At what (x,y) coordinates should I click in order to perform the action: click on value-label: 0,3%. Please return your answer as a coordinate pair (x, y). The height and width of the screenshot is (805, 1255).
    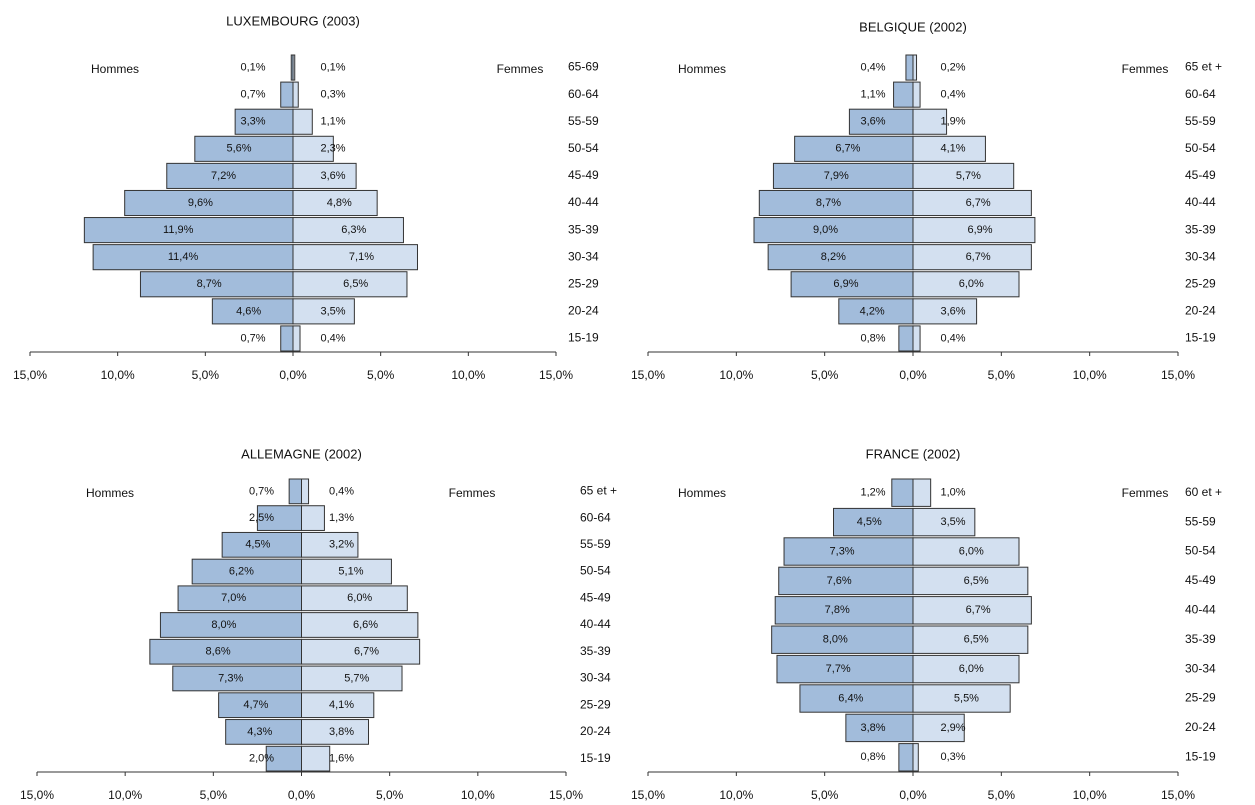
    Looking at the image, I should click on (332, 95).